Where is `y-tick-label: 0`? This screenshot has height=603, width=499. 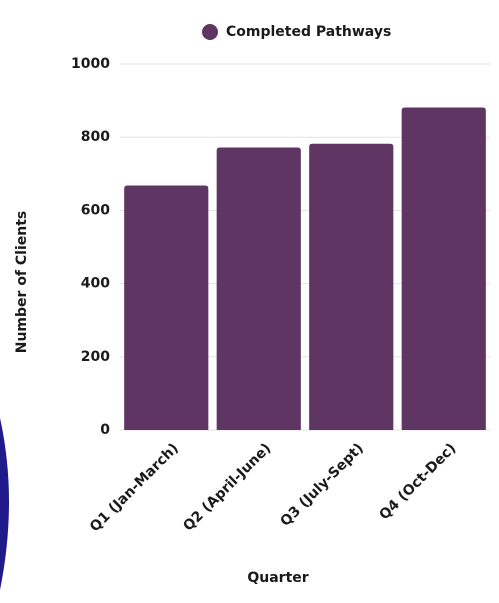 y-tick-label: 0 is located at coordinates (105, 430).